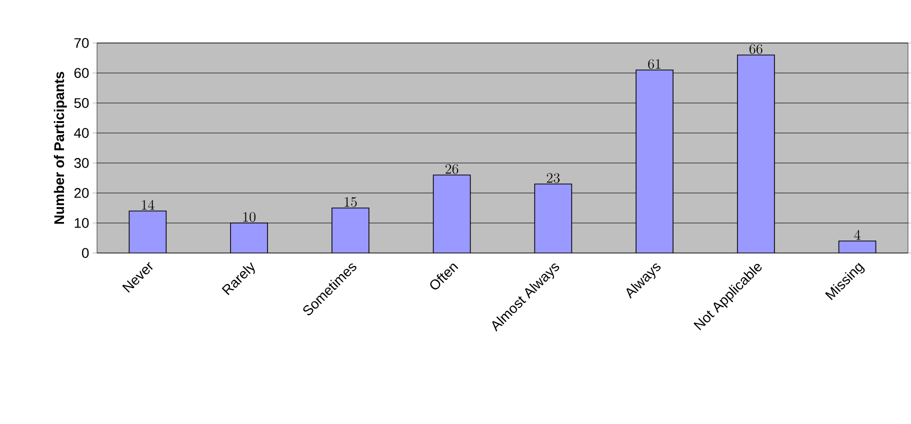 The width and height of the screenshot is (911, 424). I want to click on y-tick-label: 40, so click(81, 133).